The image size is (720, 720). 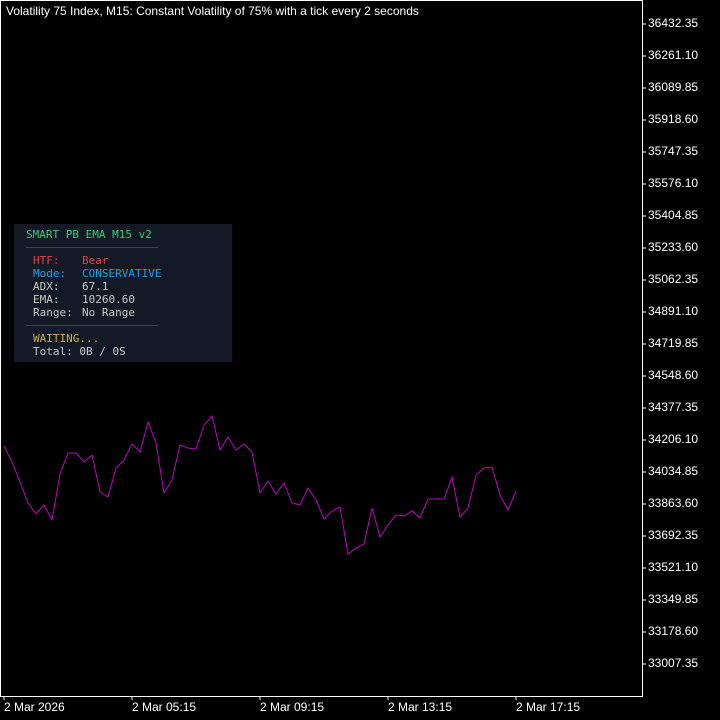 I want to click on y-tick-label: 33007.35, so click(x=673, y=663).